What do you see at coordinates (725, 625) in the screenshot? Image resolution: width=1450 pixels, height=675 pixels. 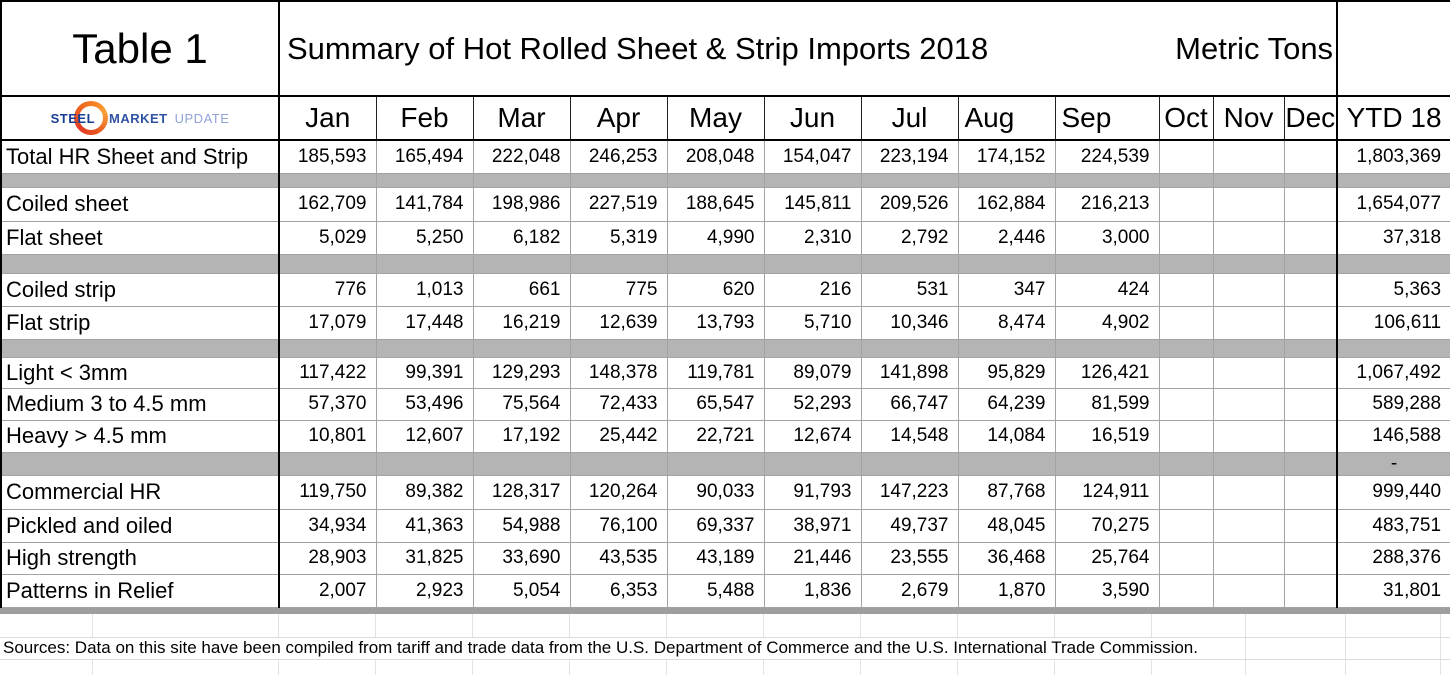 I see `gridline-strip` at bounding box center [725, 625].